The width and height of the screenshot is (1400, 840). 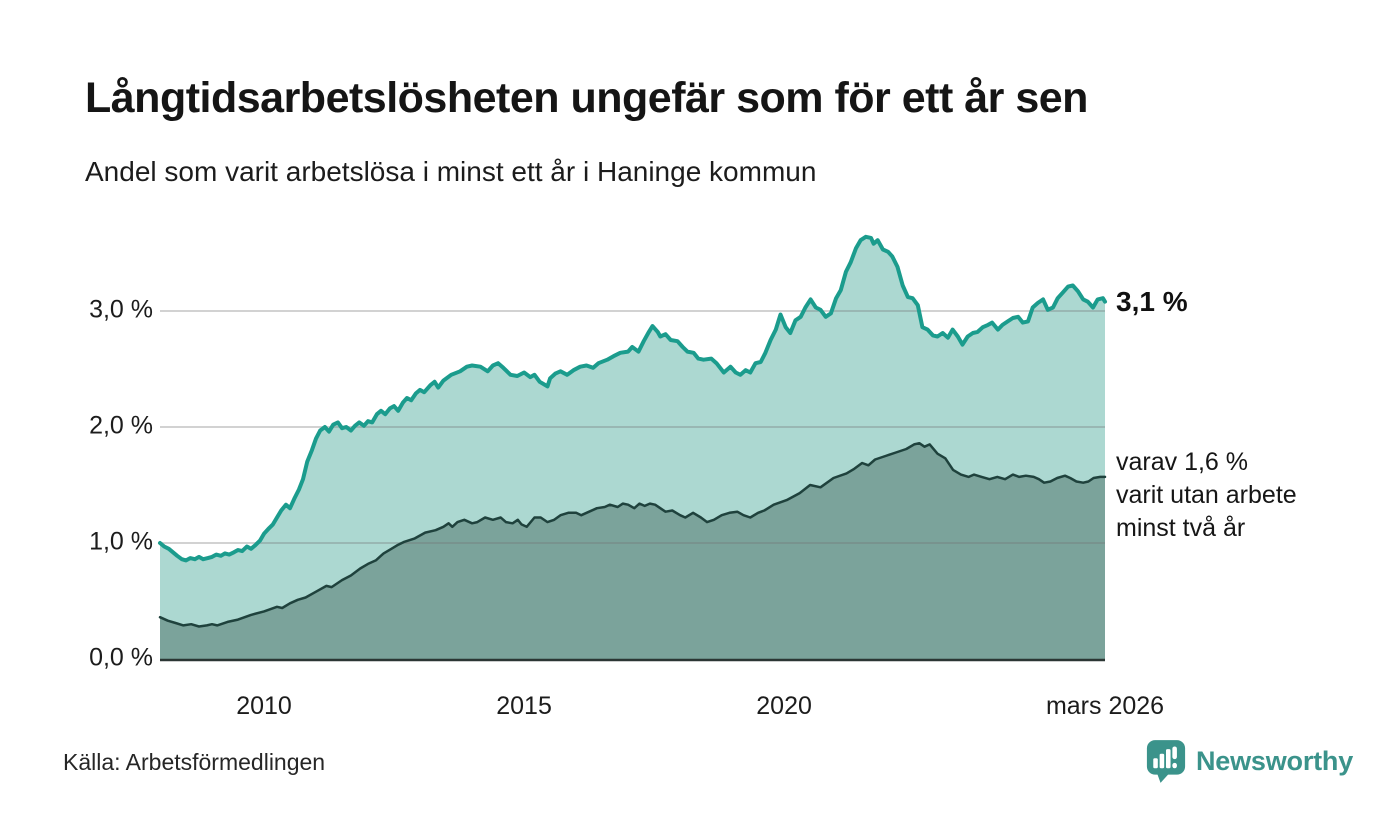 I want to click on source-note: Källa: Arbetsförmedlingen, so click(x=194, y=762).